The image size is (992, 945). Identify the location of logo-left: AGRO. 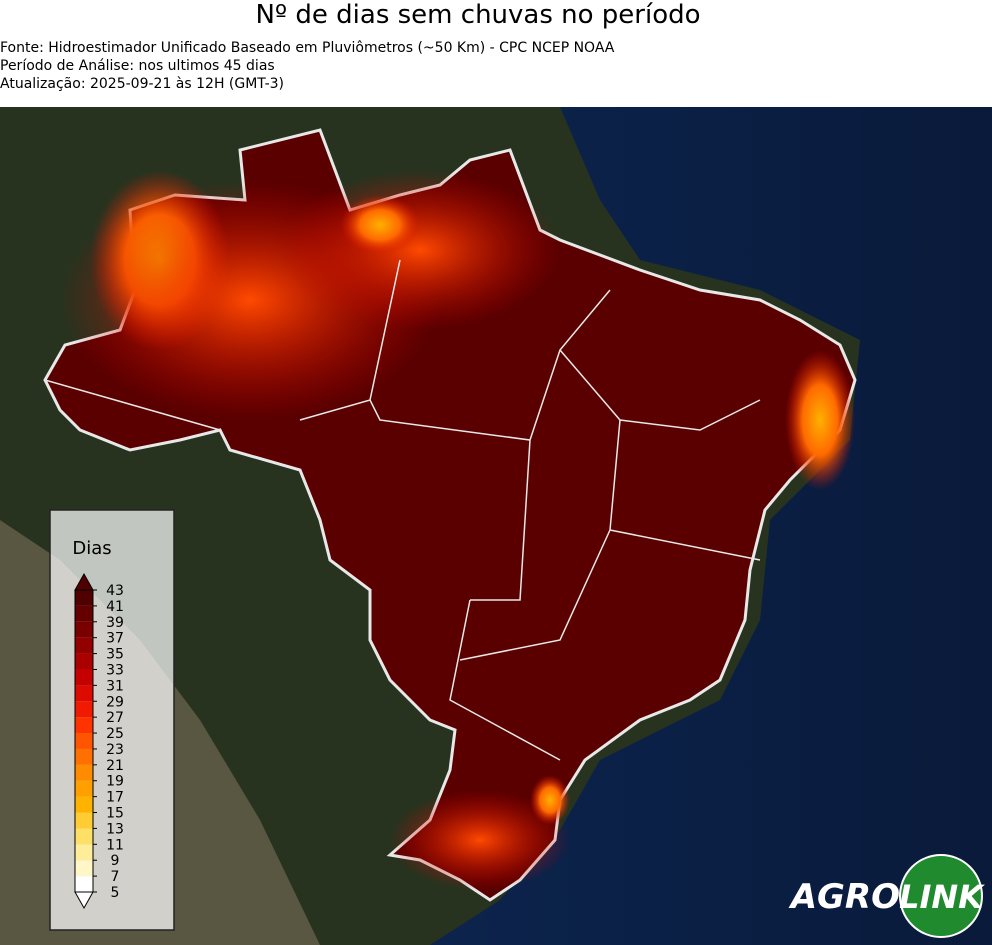
(844, 897).